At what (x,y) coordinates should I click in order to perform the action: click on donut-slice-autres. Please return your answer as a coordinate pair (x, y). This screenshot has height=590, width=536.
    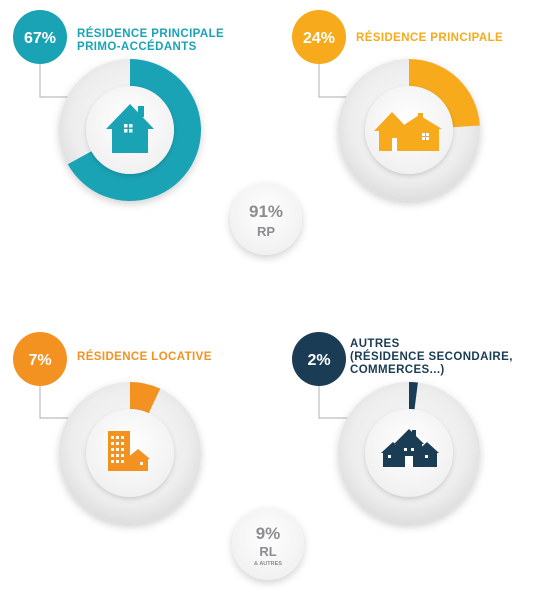
    Looking at the image, I should click on (413, 396).